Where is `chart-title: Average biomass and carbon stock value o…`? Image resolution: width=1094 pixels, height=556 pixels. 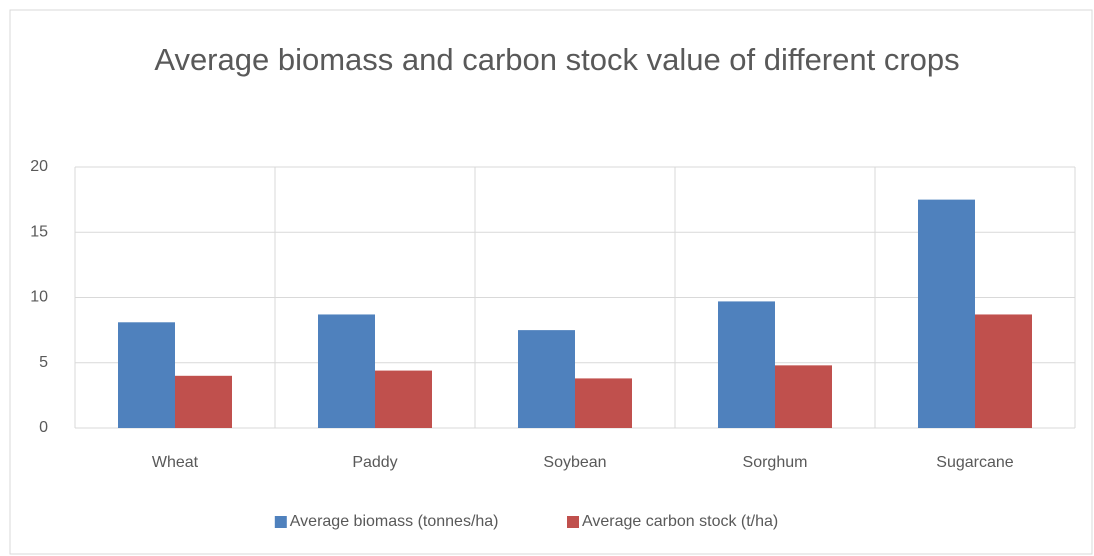
chart-title: Average biomass and carbon stock value o… is located at coordinates (557, 59).